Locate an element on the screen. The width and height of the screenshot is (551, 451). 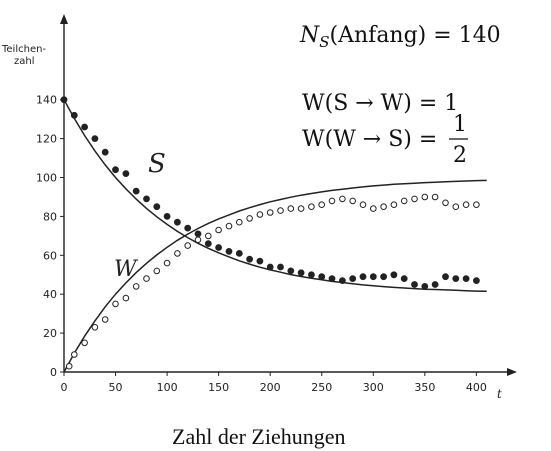
x-tick-label: 300 is located at coordinates (373, 387).